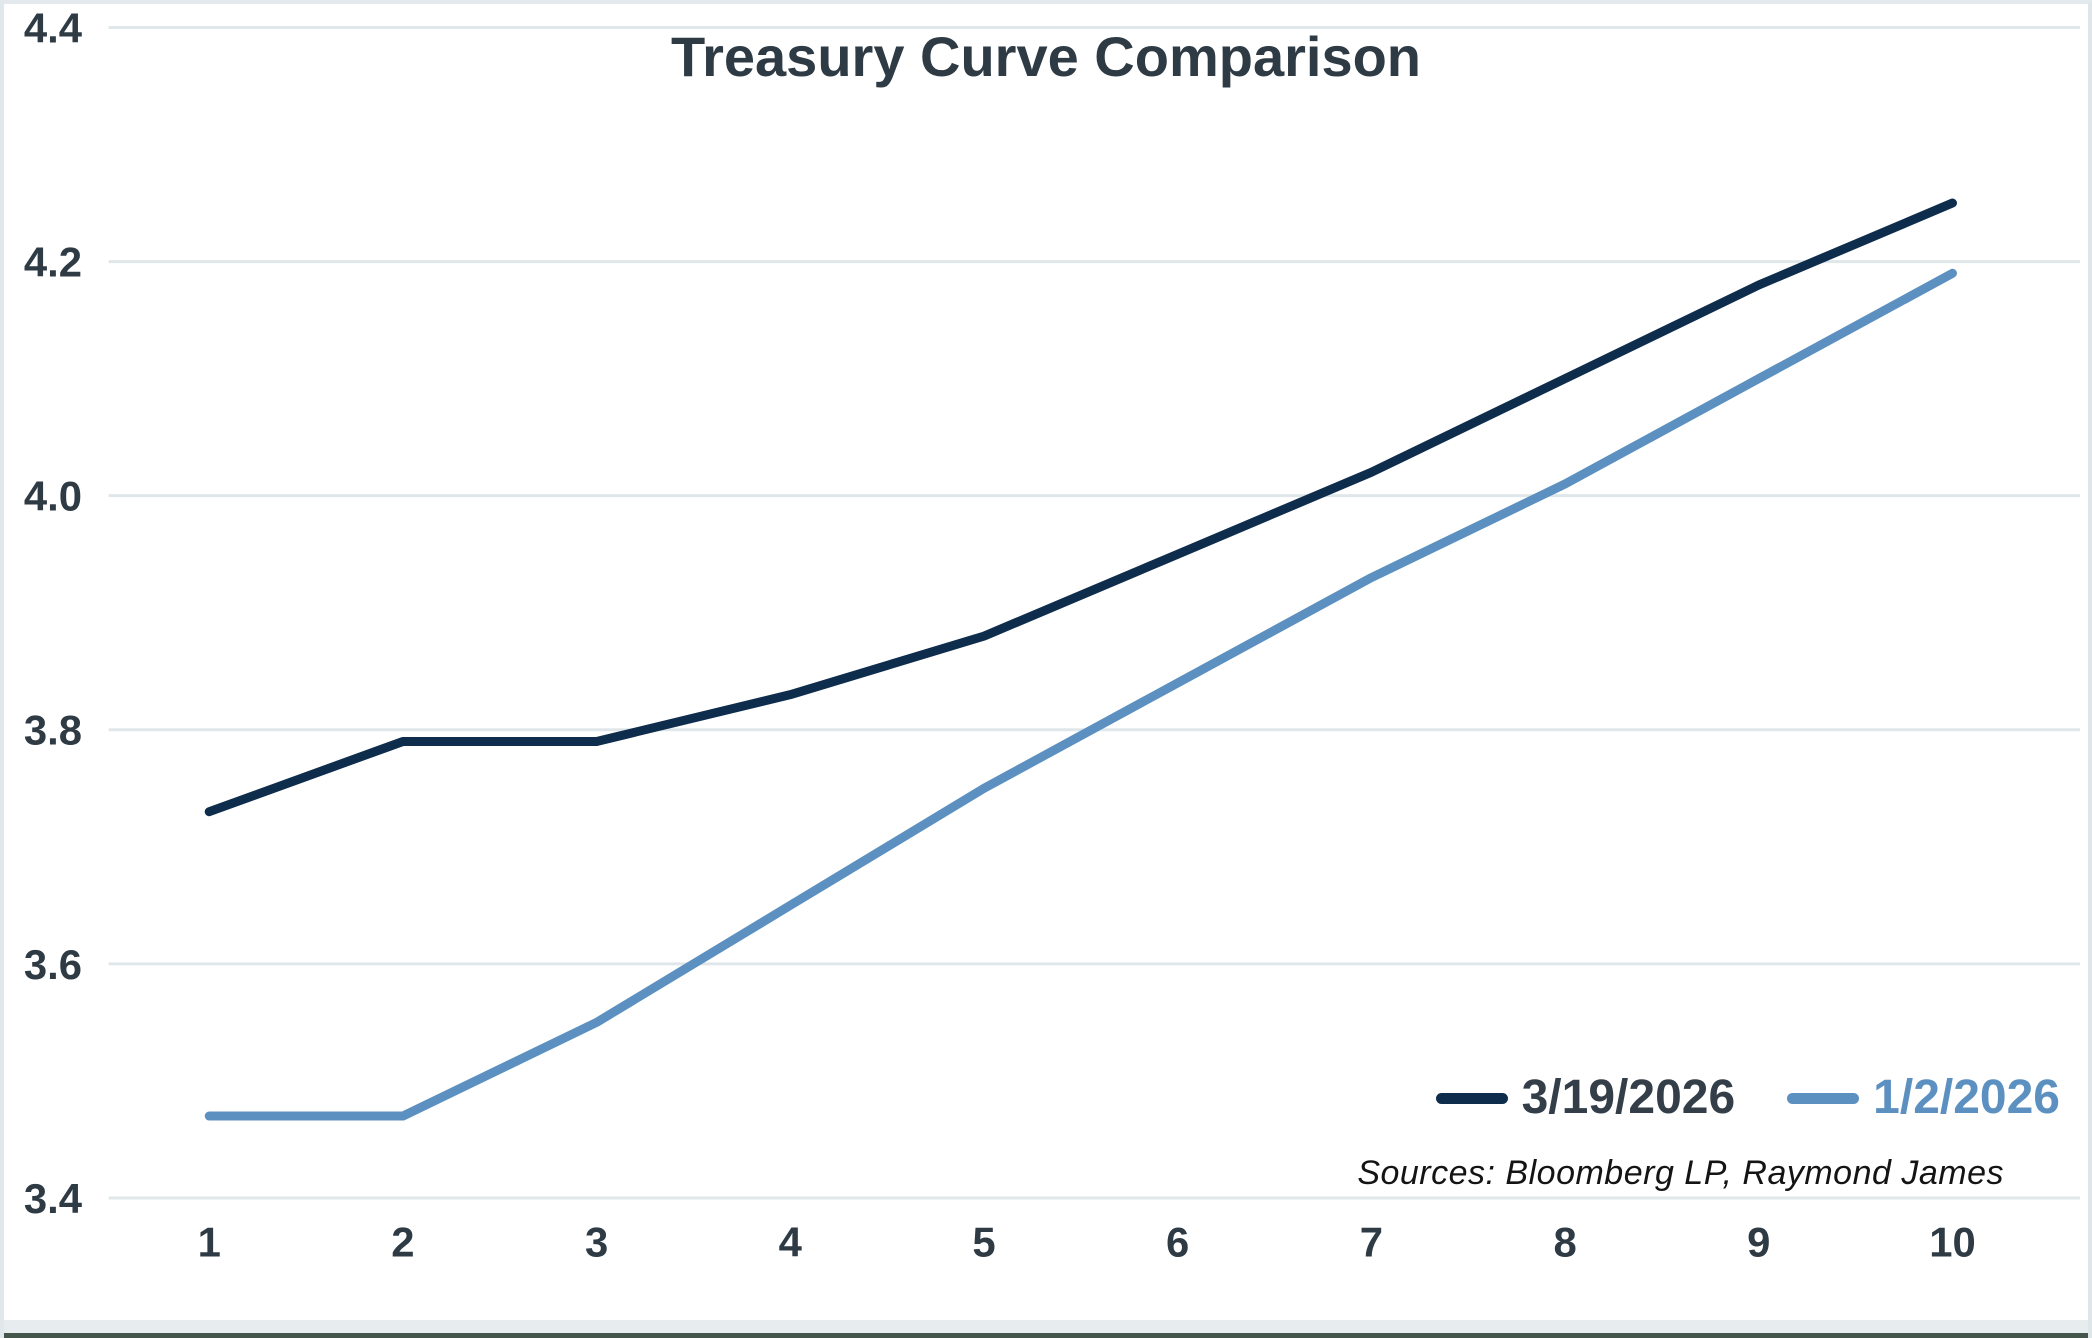 The image size is (2092, 1338). I want to click on x-tick-label: 1, so click(209, 1242).